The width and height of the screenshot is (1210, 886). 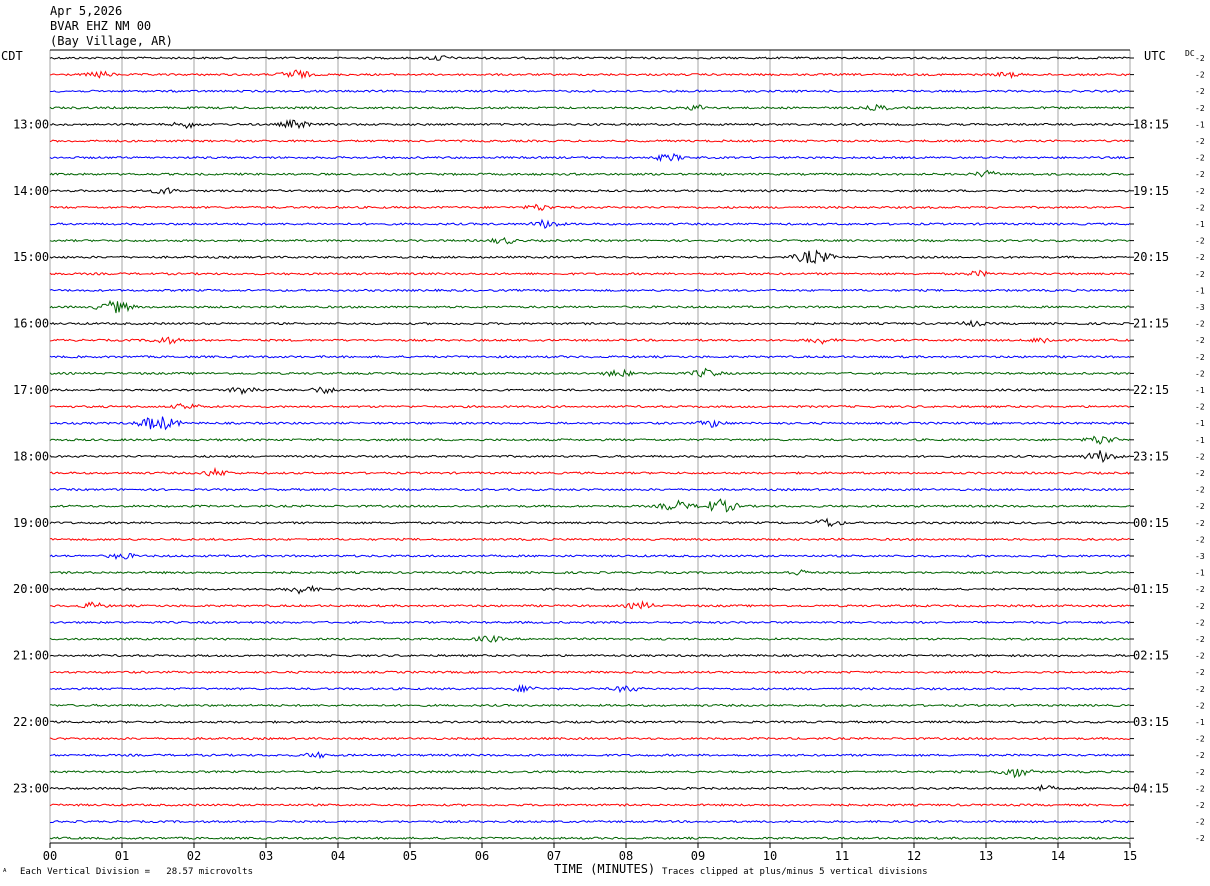 I want to click on plot-date: Apr 5,2026, so click(x=86, y=11).